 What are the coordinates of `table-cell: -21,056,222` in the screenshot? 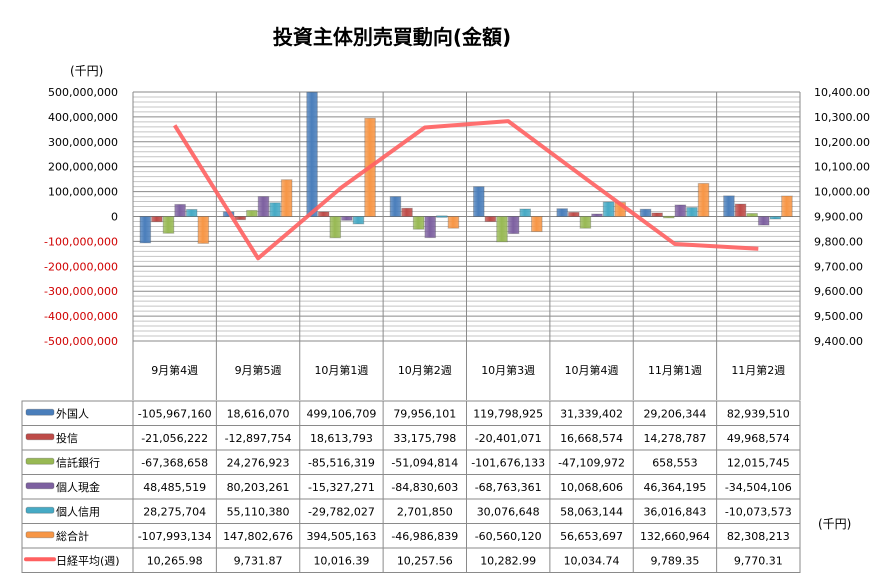 It's located at (174, 438).